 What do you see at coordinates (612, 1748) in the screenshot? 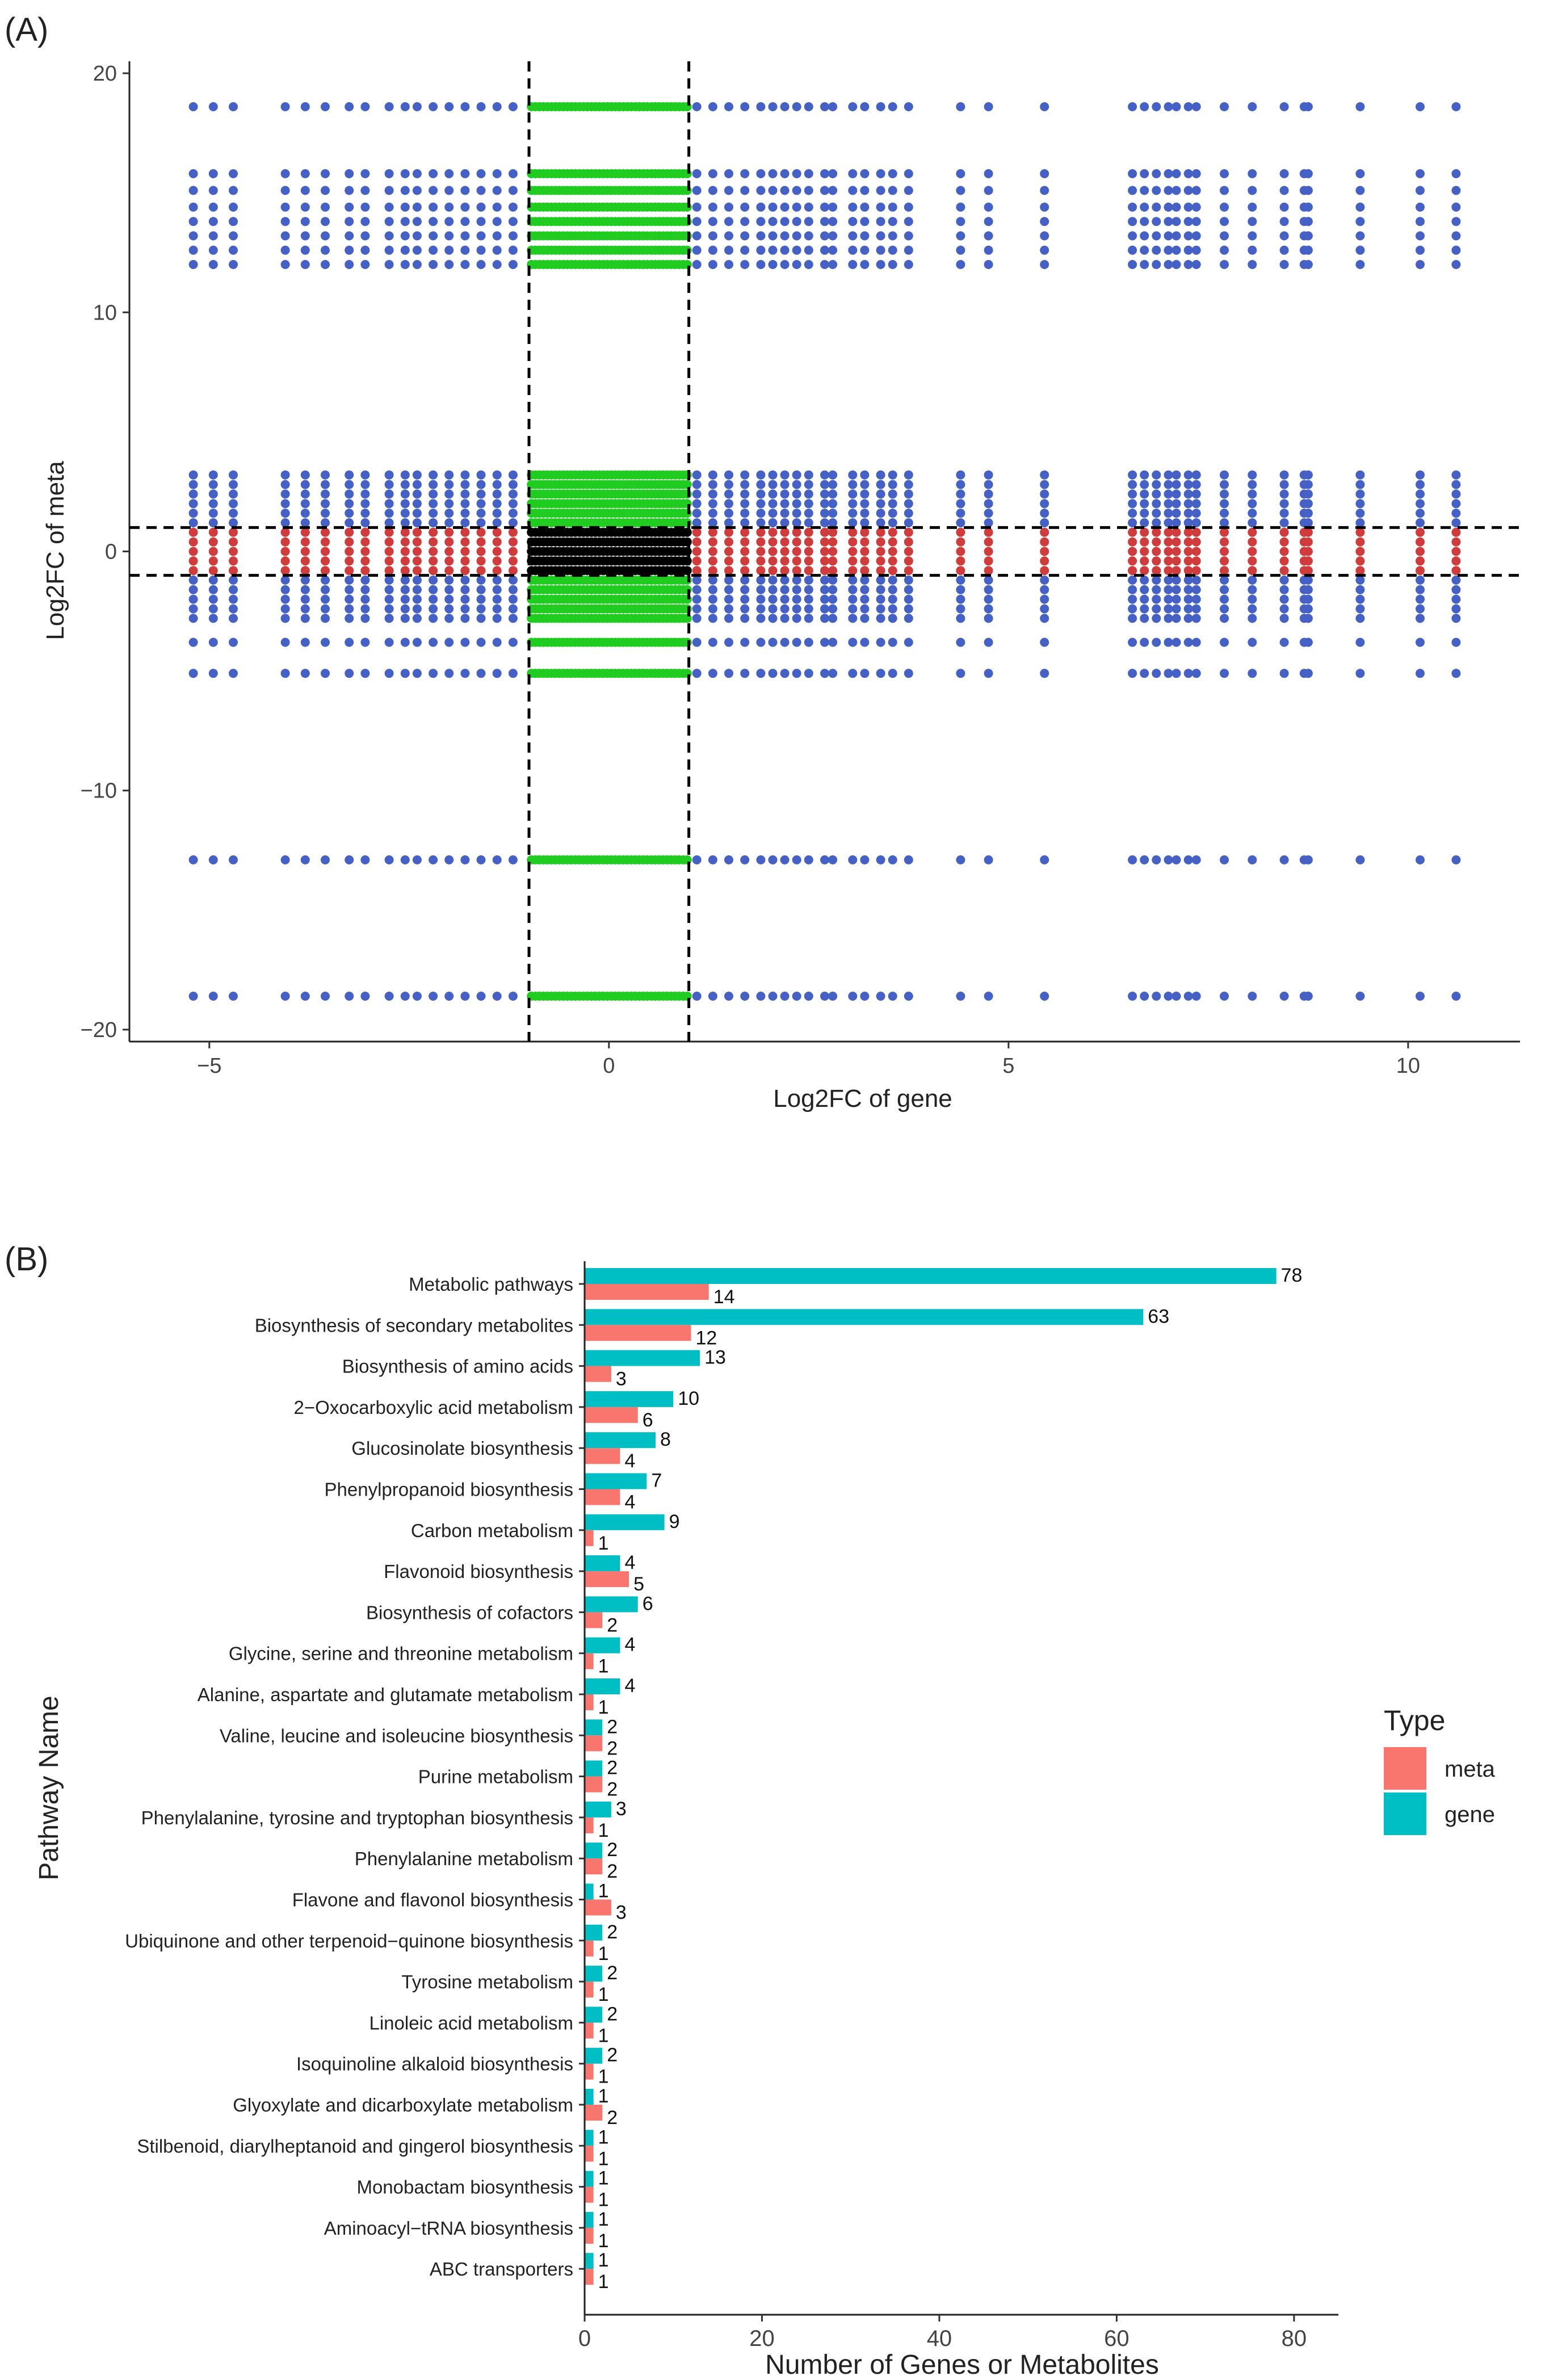
I see `data-label-meta: 2` at bounding box center [612, 1748].